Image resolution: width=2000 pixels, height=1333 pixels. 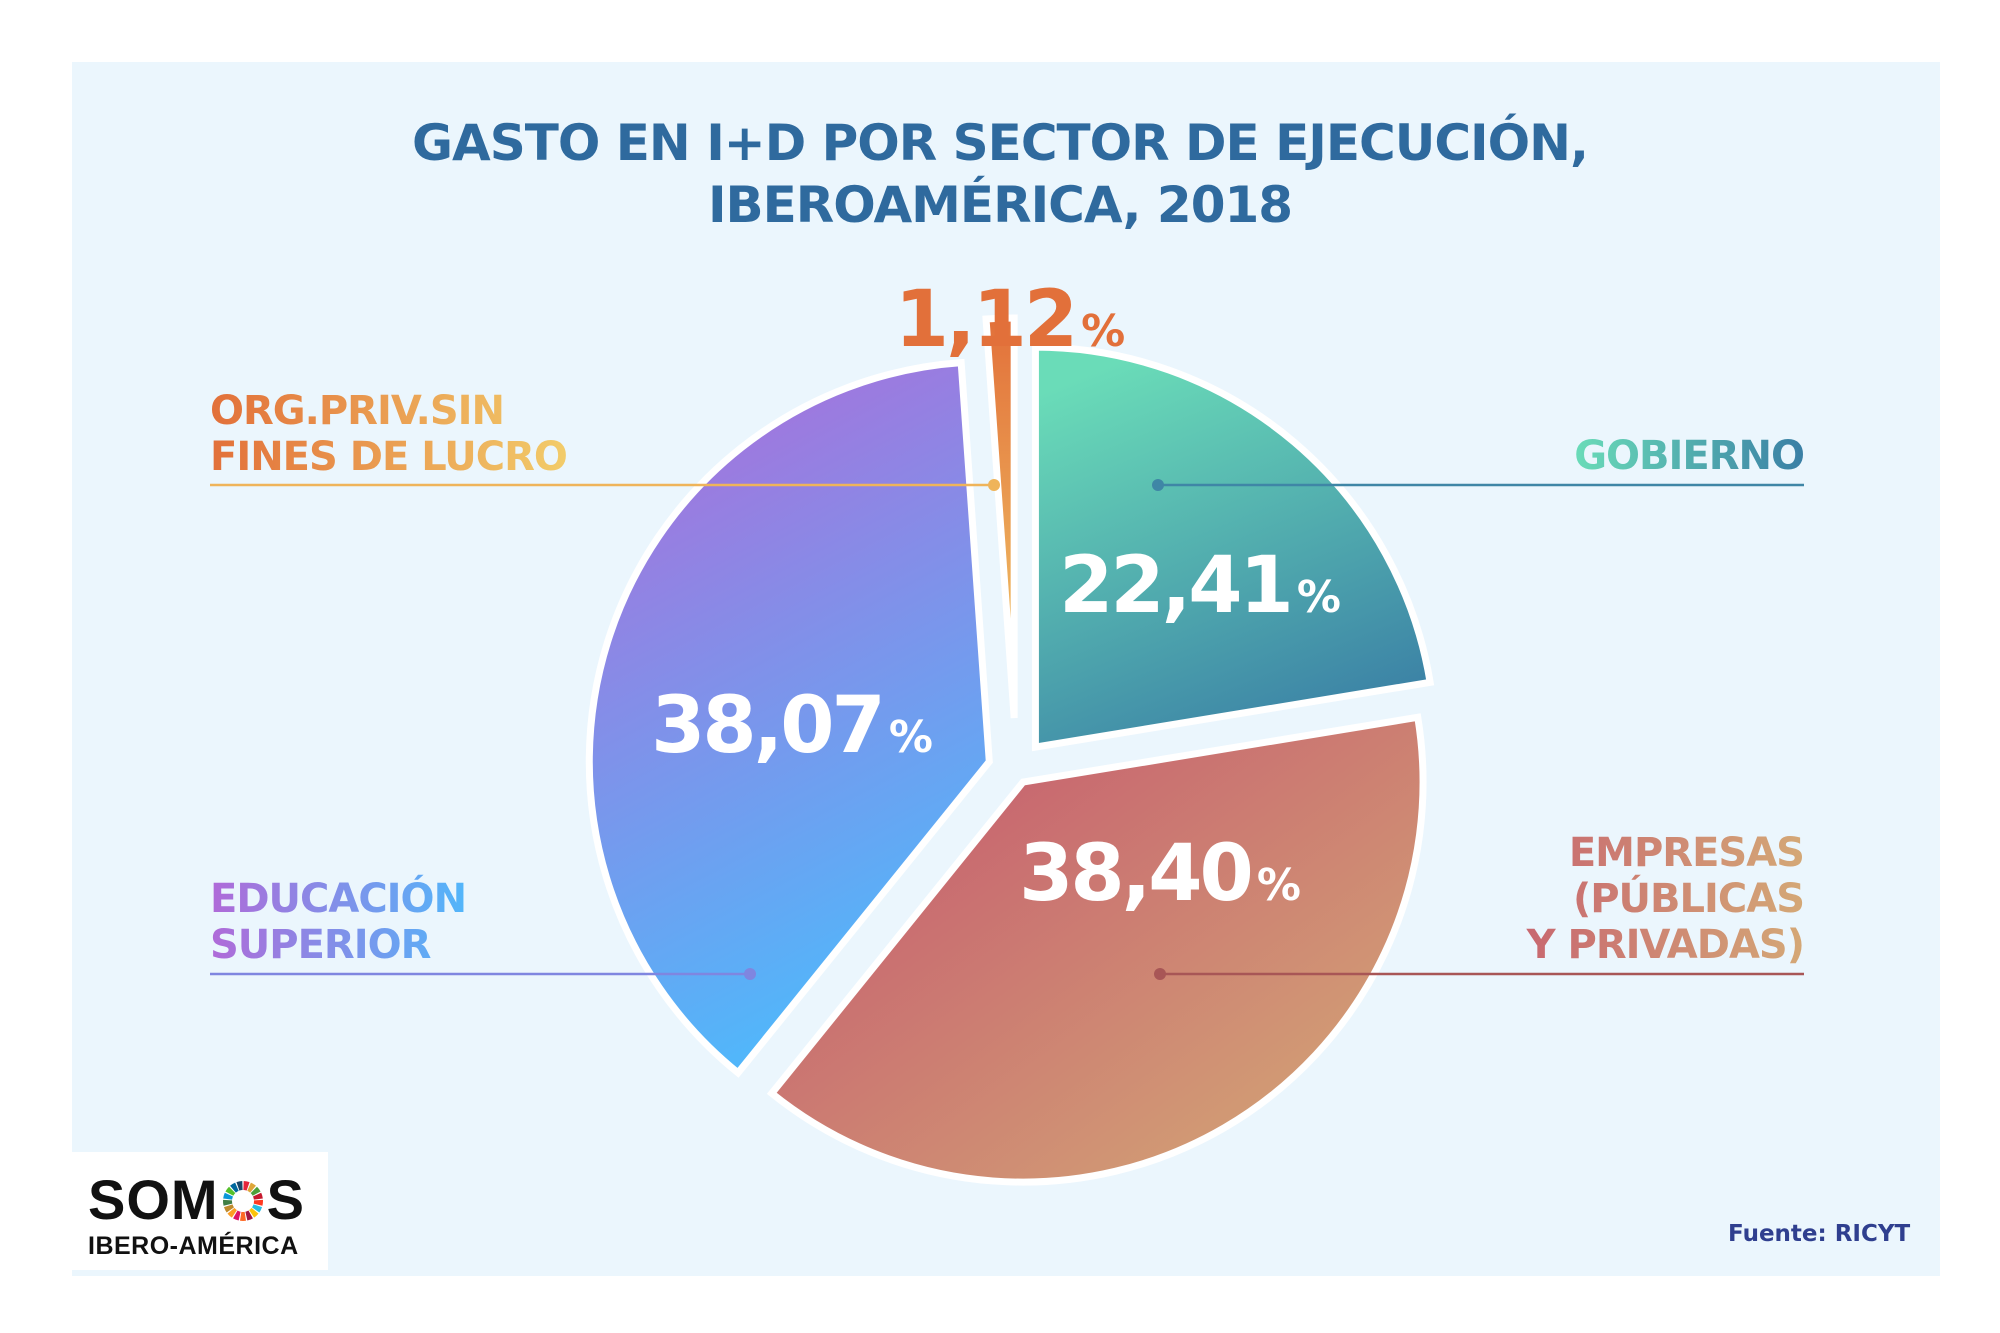 I want to click on data-label-value: 1,12%, so click(x=1010, y=320).